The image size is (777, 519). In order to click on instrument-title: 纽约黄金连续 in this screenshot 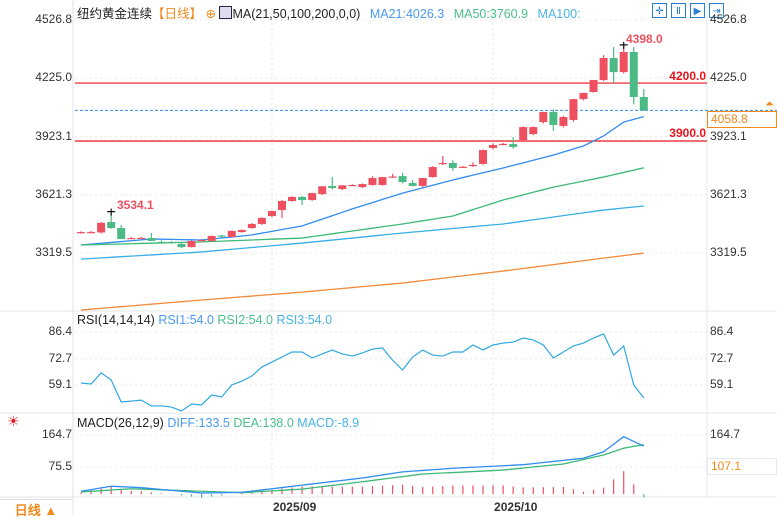, I will do `click(115, 14)`.